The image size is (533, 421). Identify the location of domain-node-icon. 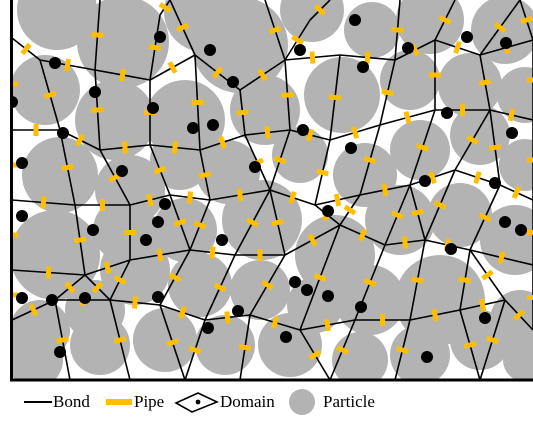
(198, 402).